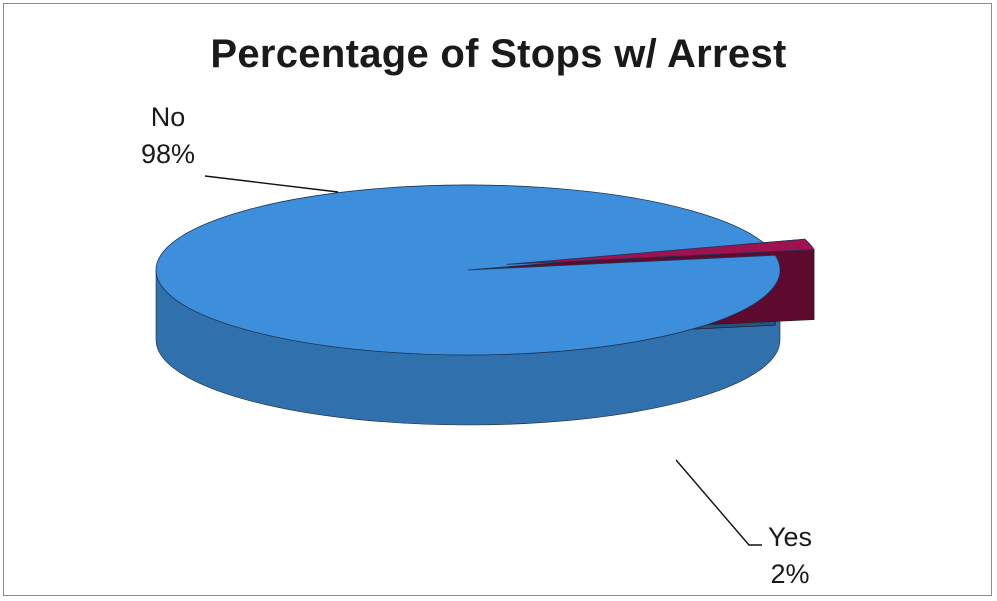  Describe the element at coordinates (789, 574) in the screenshot. I see `slice-value-yes: 2%` at that location.